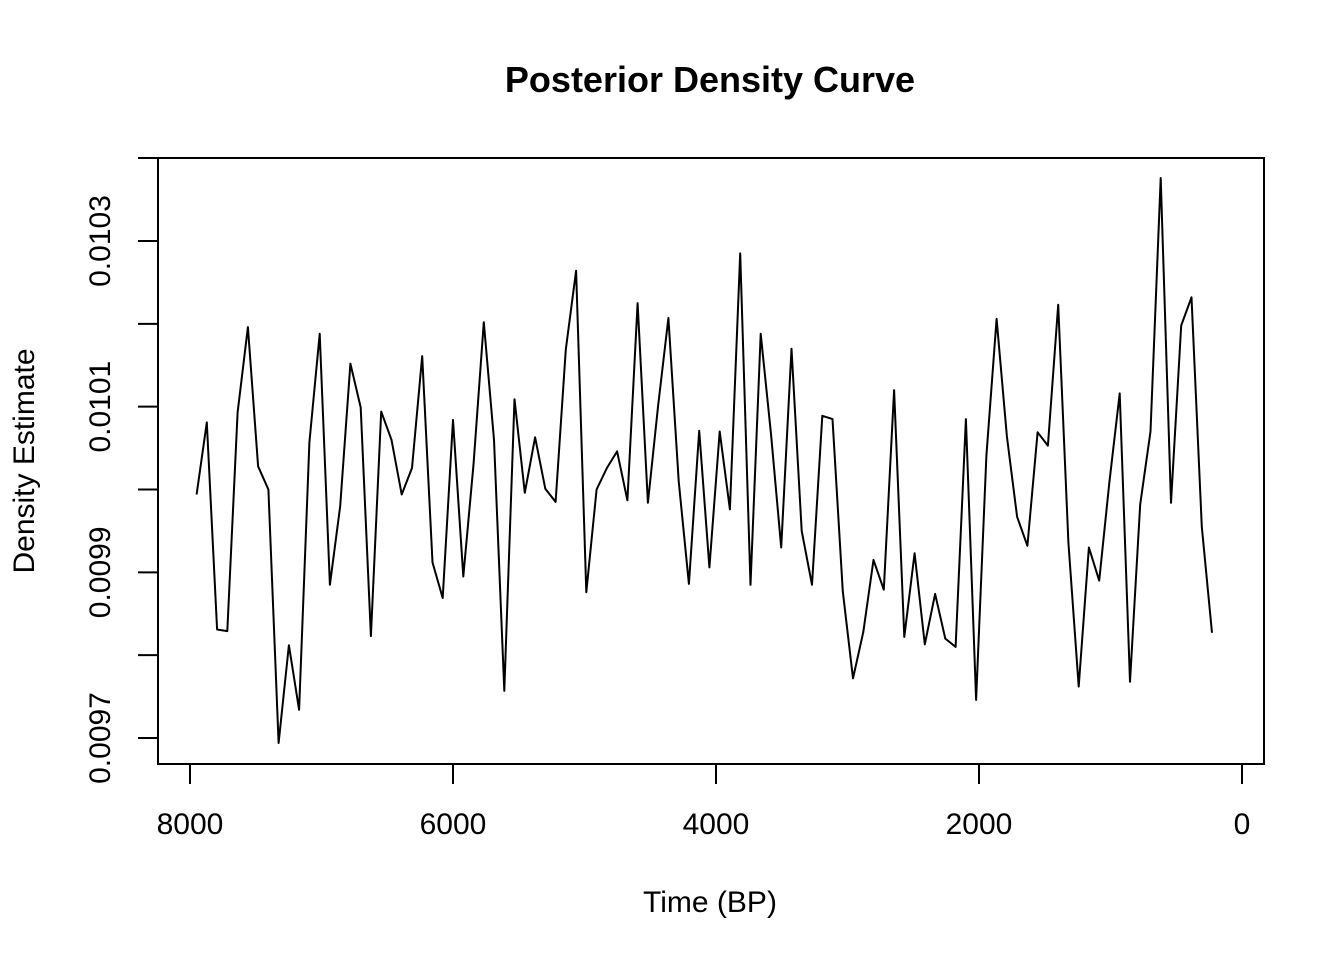 The width and height of the screenshot is (1344, 960). I want to click on chart-title: Posterior Density Curve, so click(710, 79).